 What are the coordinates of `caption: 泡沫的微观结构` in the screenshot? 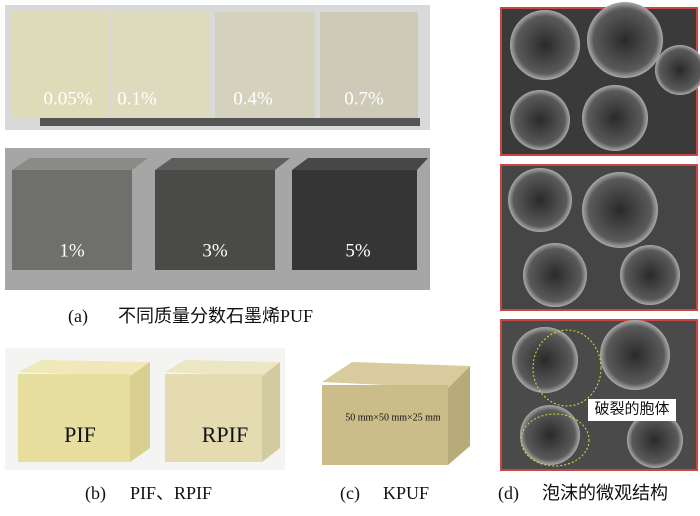 It's located at (605, 493).